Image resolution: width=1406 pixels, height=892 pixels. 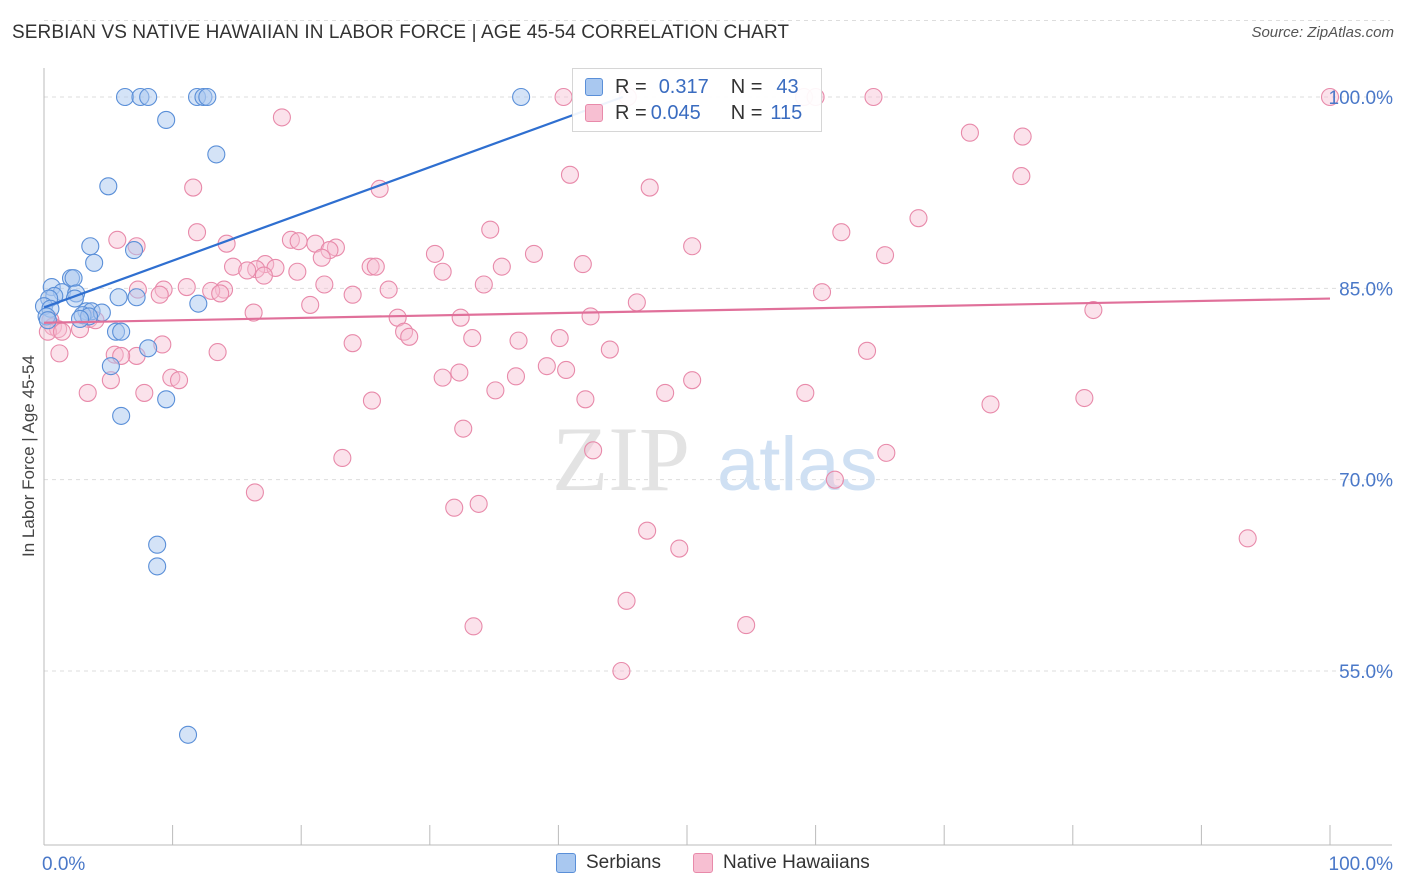 What do you see at coordinates (715, 459) in the screenshot?
I see `watermark: ZIP atlas` at bounding box center [715, 459].